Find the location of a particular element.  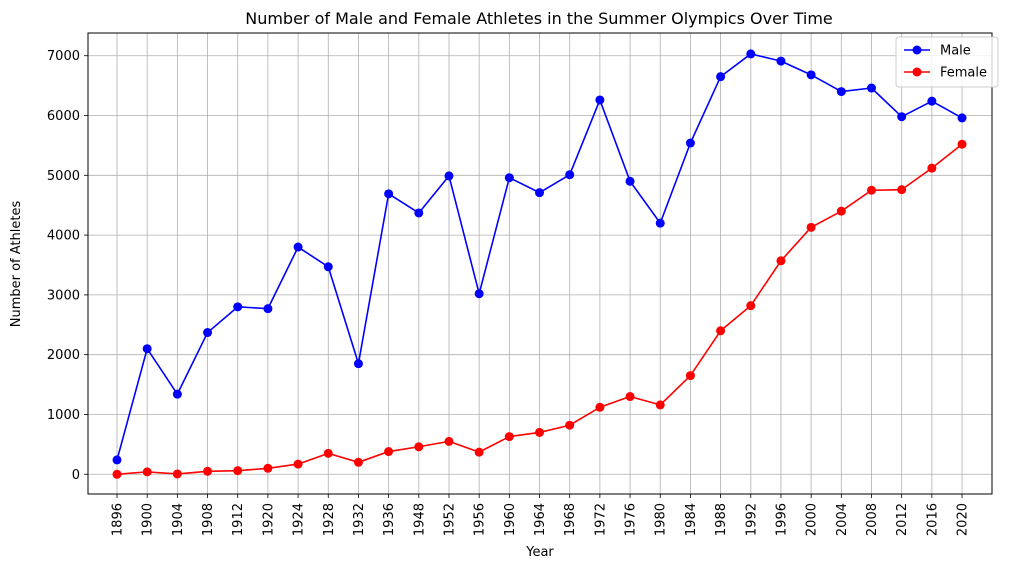

x-tick-label: 1988 is located at coordinates (721, 519).